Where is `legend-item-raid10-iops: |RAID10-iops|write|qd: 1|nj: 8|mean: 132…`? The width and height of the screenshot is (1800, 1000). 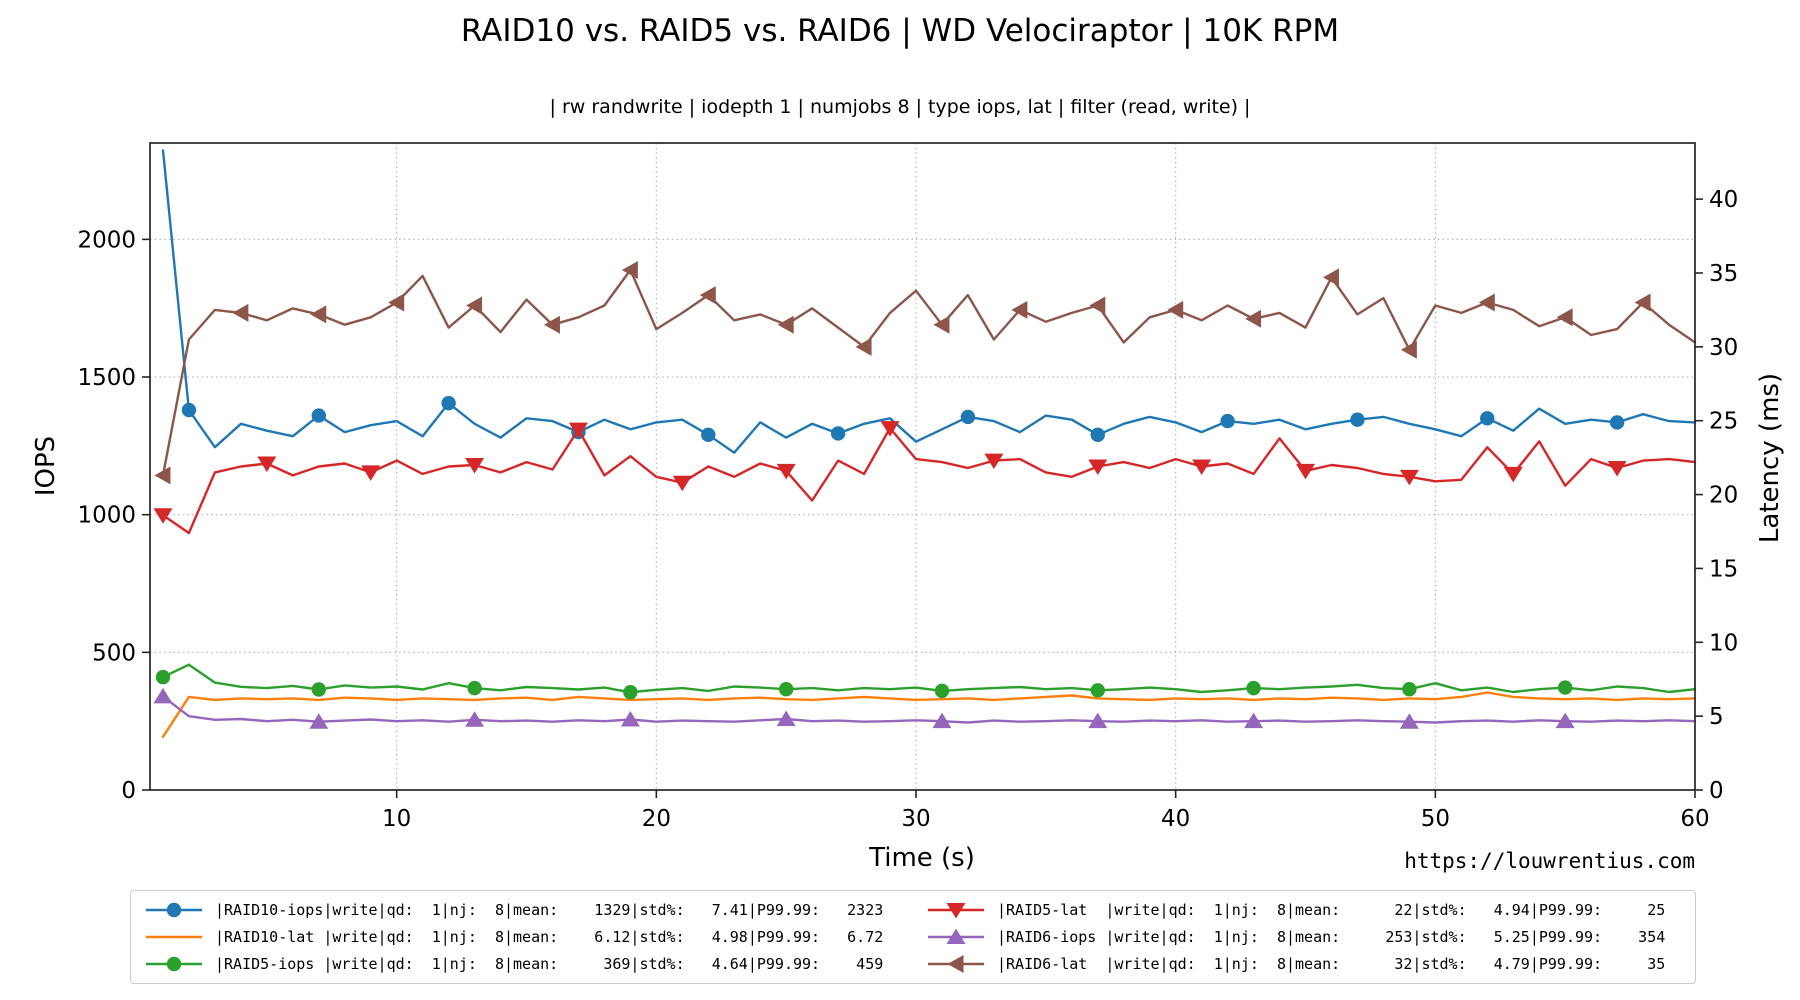 legend-item-raid10-iops: |RAID10-iops|write|qd: 1|nj: 8|mean: 132… is located at coordinates (522, 910).